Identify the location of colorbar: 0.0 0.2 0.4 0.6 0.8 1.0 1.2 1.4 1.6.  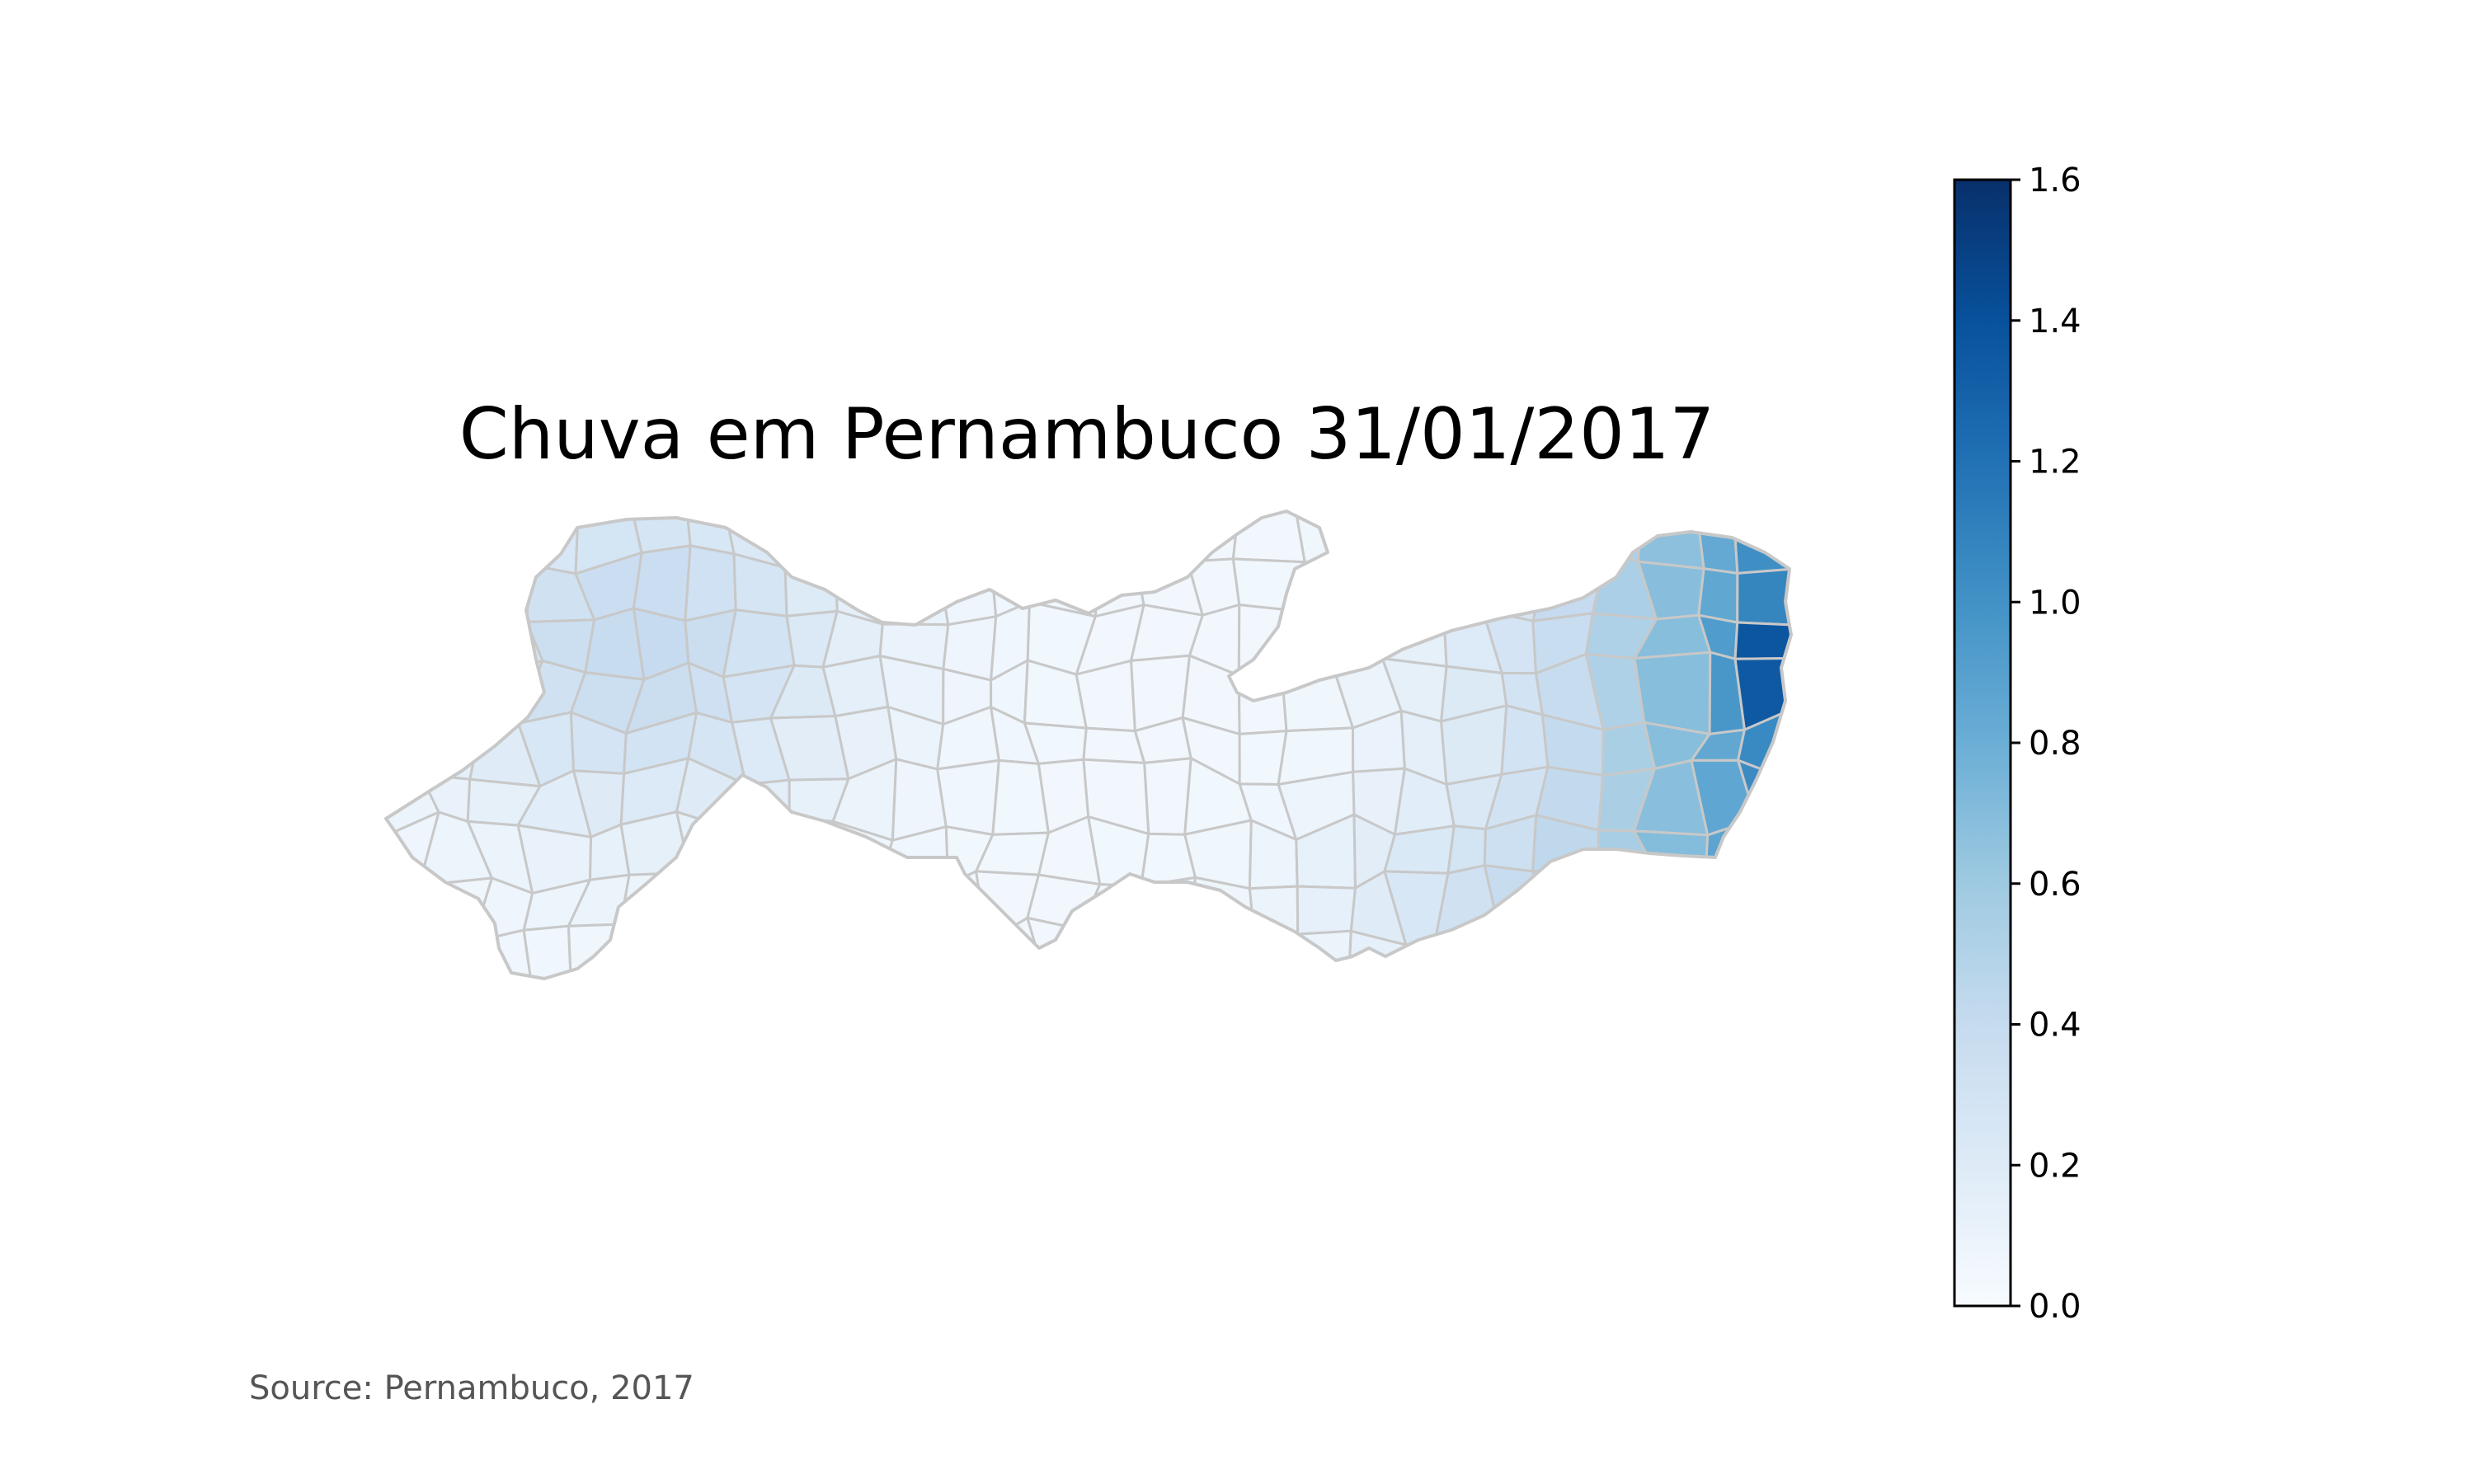
(2017, 744).